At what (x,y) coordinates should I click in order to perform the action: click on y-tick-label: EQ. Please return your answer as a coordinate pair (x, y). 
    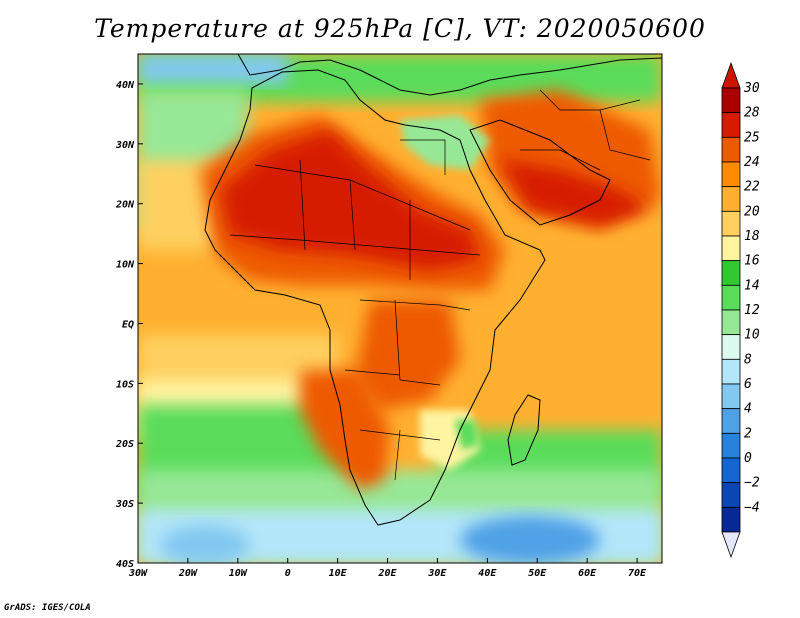
    Looking at the image, I should click on (128, 324).